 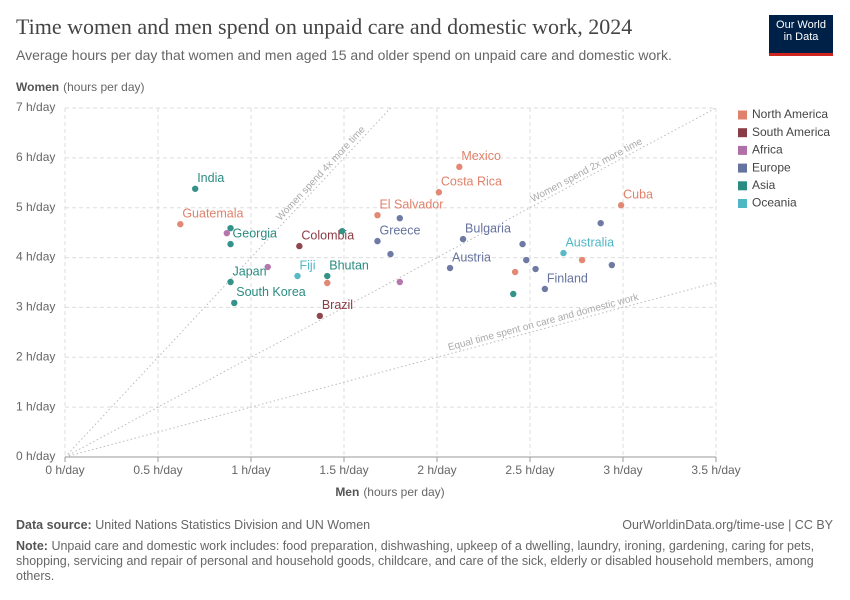 What do you see at coordinates (308, 265) in the screenshot?
I see `point-label: Fiji` at bounding box center [308, 265].